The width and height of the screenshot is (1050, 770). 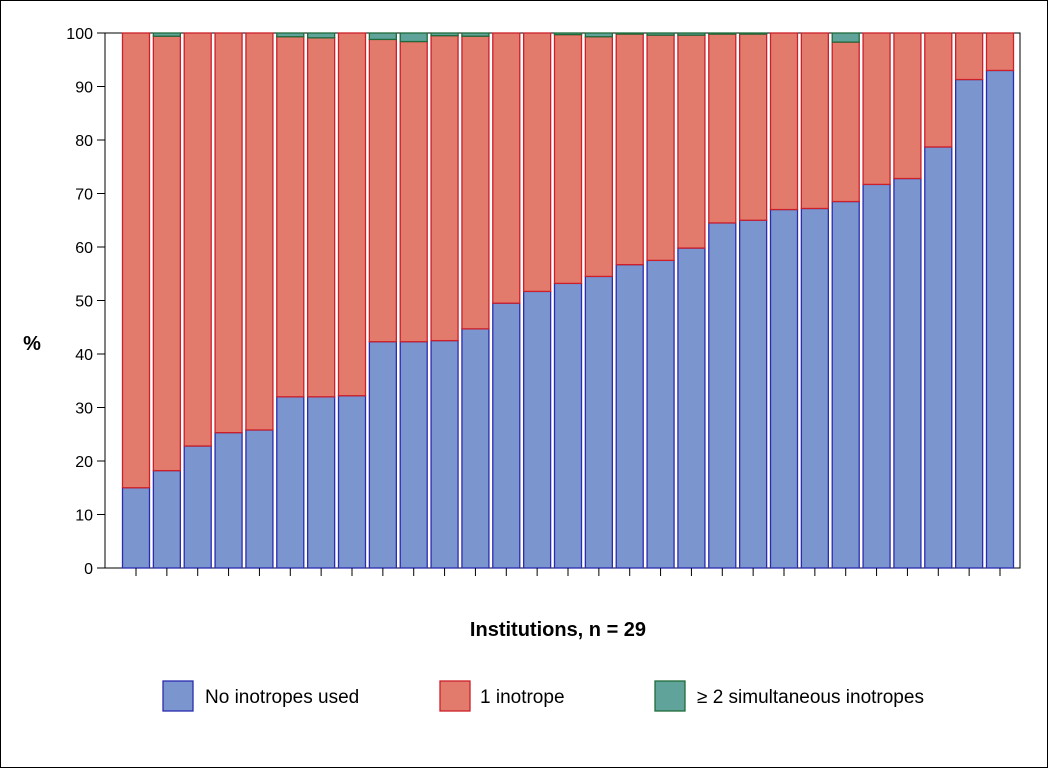 What do you see at coordinates (84, 141) in the screenshot?
I see `y-tick-label: 80` at bounding box center [84, 141].